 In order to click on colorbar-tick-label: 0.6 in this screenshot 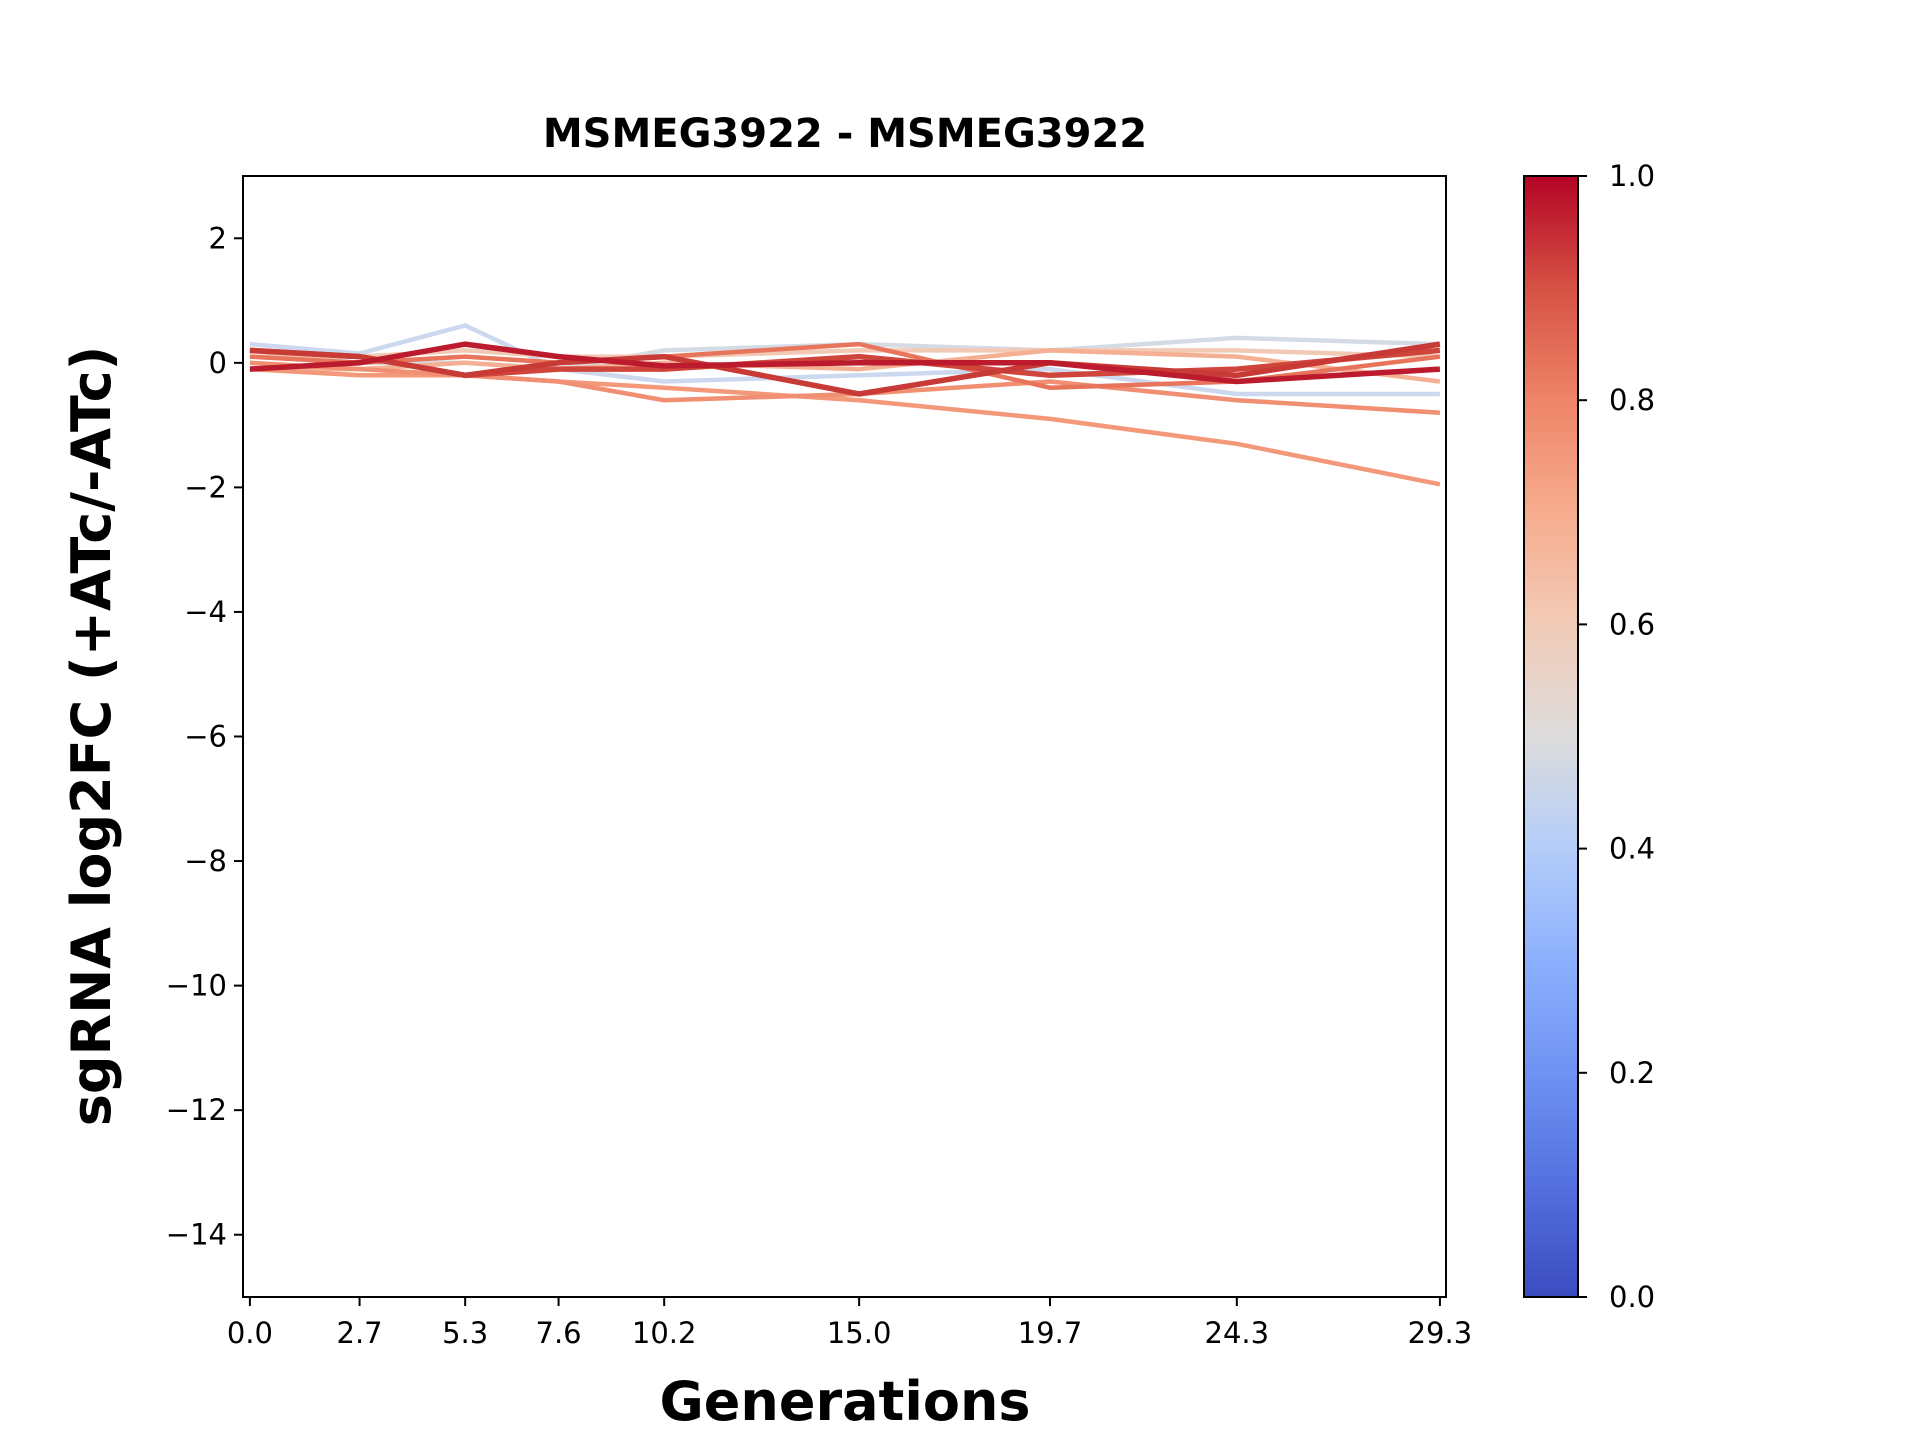, I will do `click(1632, 624)`.